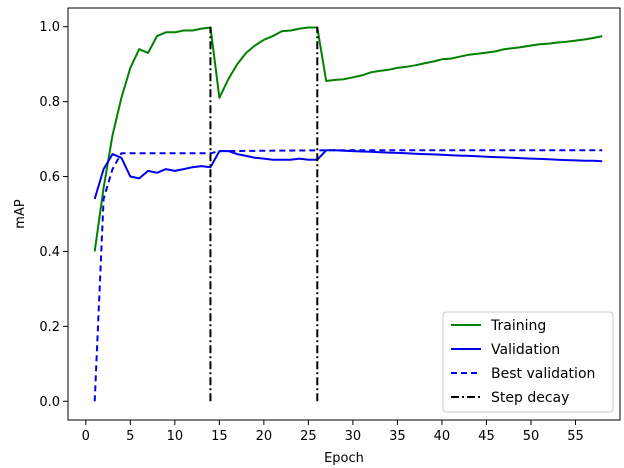  What do you see at coordinates (353, 436) in the screenshot?
I see `x-tick-label: 30` at bounding box center [353, 436].